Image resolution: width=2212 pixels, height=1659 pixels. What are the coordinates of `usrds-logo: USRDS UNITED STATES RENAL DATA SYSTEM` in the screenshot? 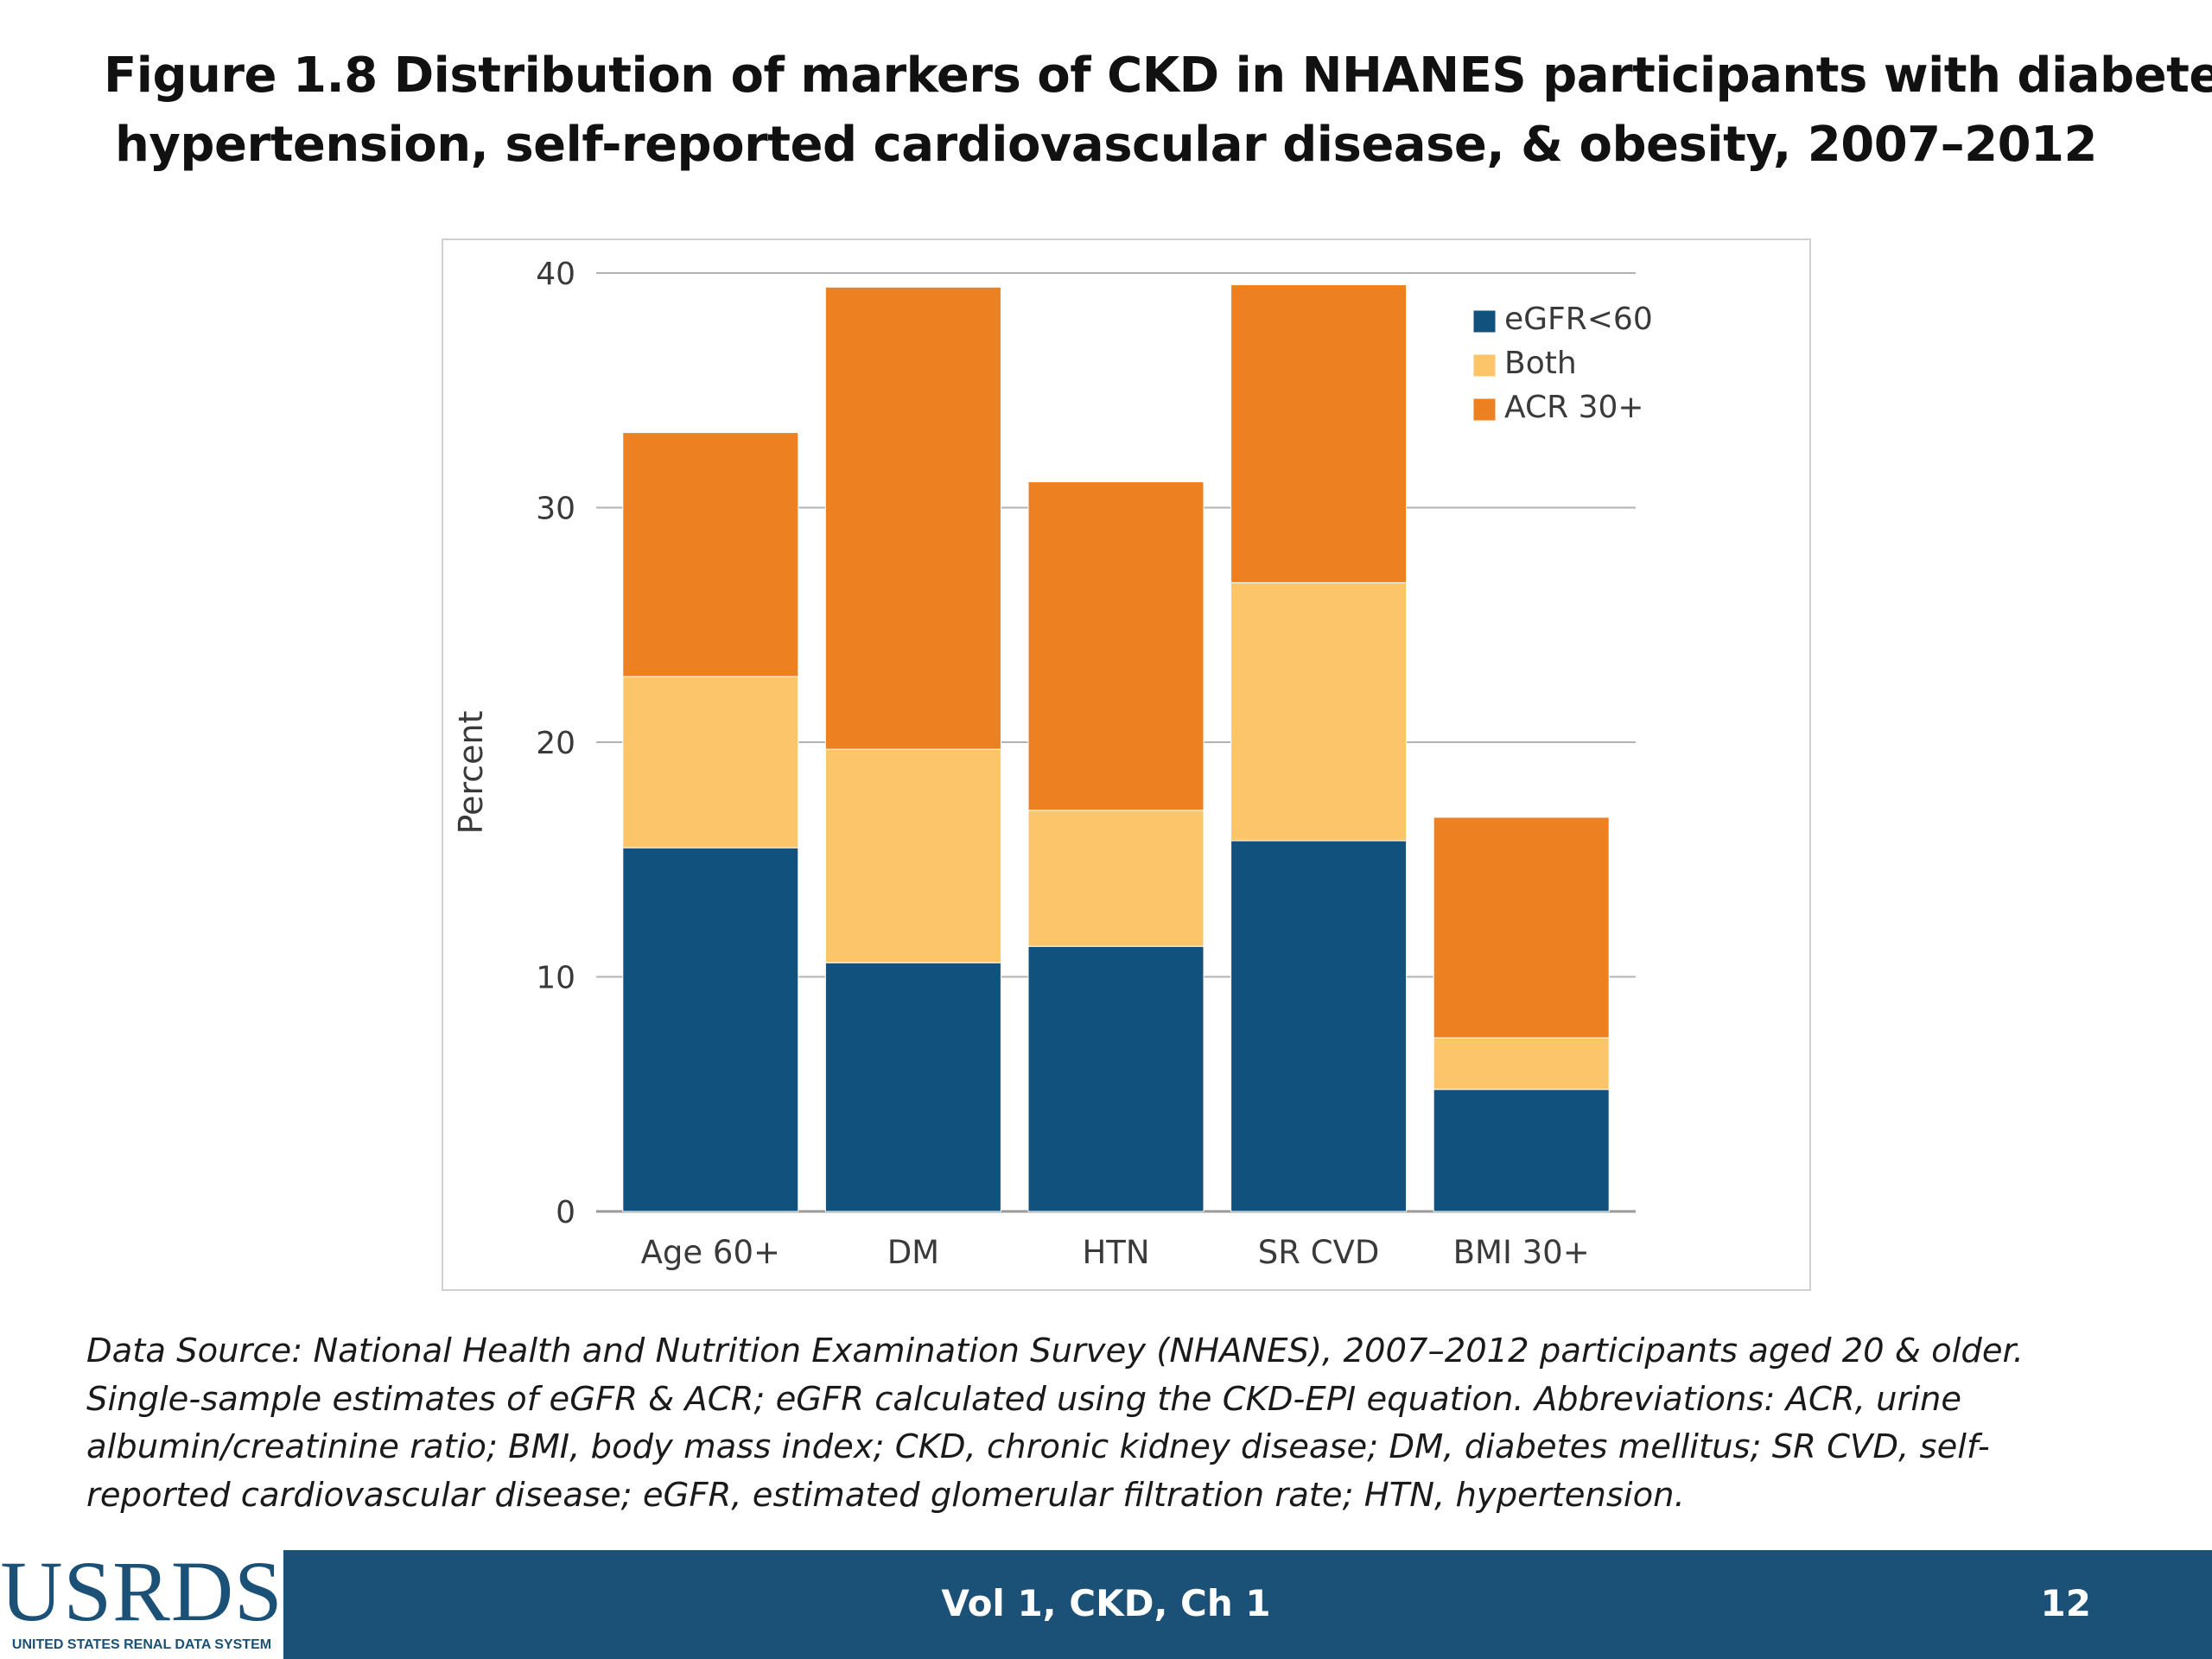 It's located at (141, 1602).